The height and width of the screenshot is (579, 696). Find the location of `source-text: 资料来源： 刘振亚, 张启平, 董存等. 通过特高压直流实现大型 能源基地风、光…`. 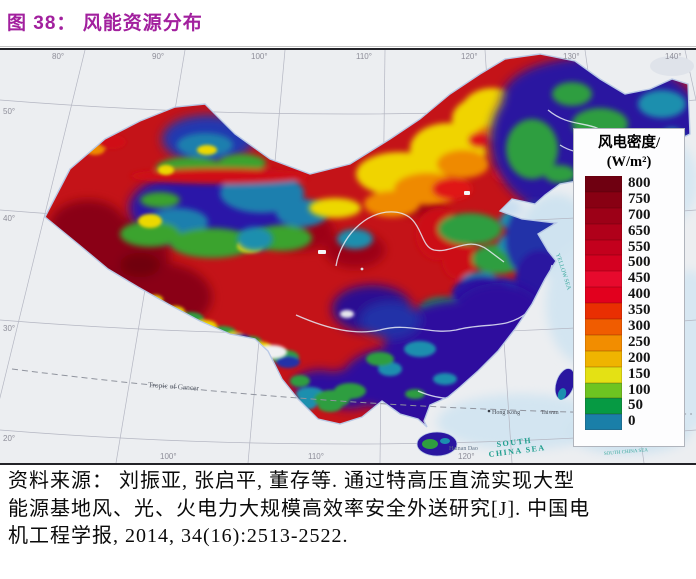

source-text: 资料来源： 刘振亚, 张启平, 董存等. 通过特高压直流实现大型 能源基地风、光… is located at coordinates (349, 509).